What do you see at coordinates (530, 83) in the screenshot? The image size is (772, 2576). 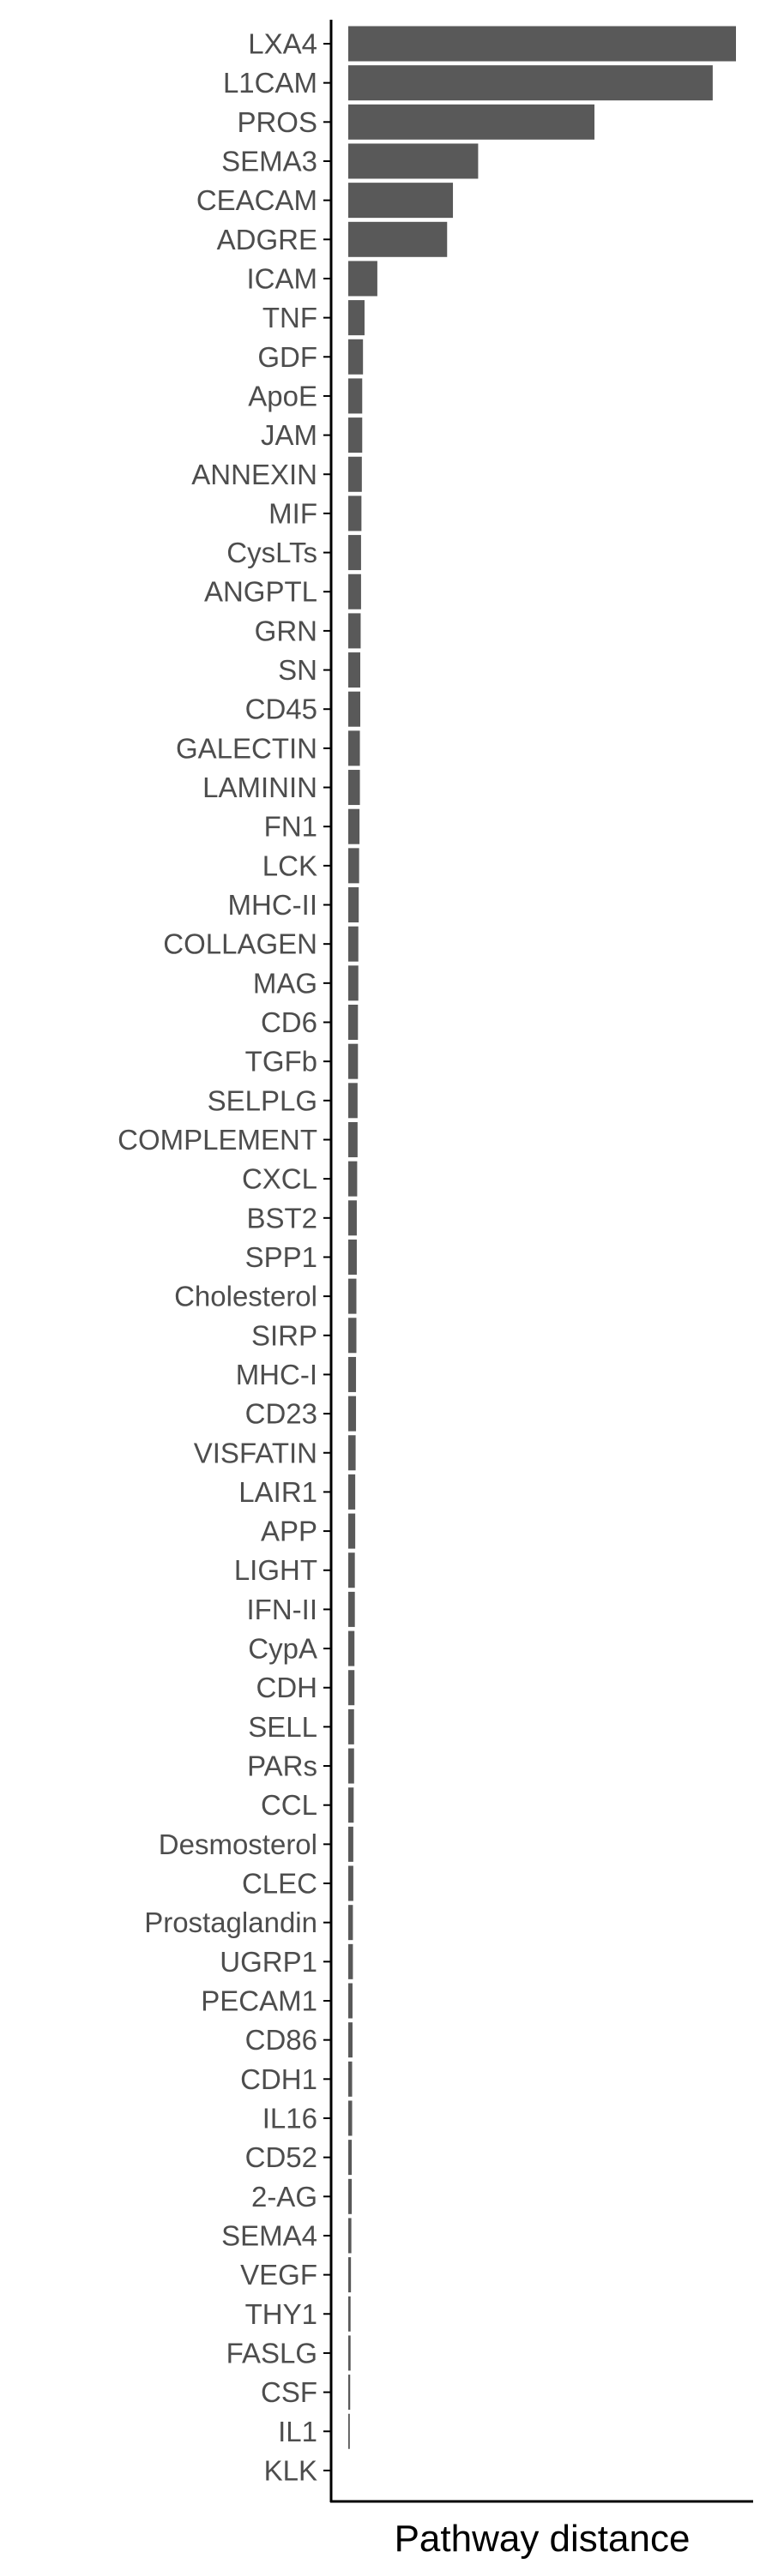 I see `bar-L1CAM` at bounding box center [530, 83].